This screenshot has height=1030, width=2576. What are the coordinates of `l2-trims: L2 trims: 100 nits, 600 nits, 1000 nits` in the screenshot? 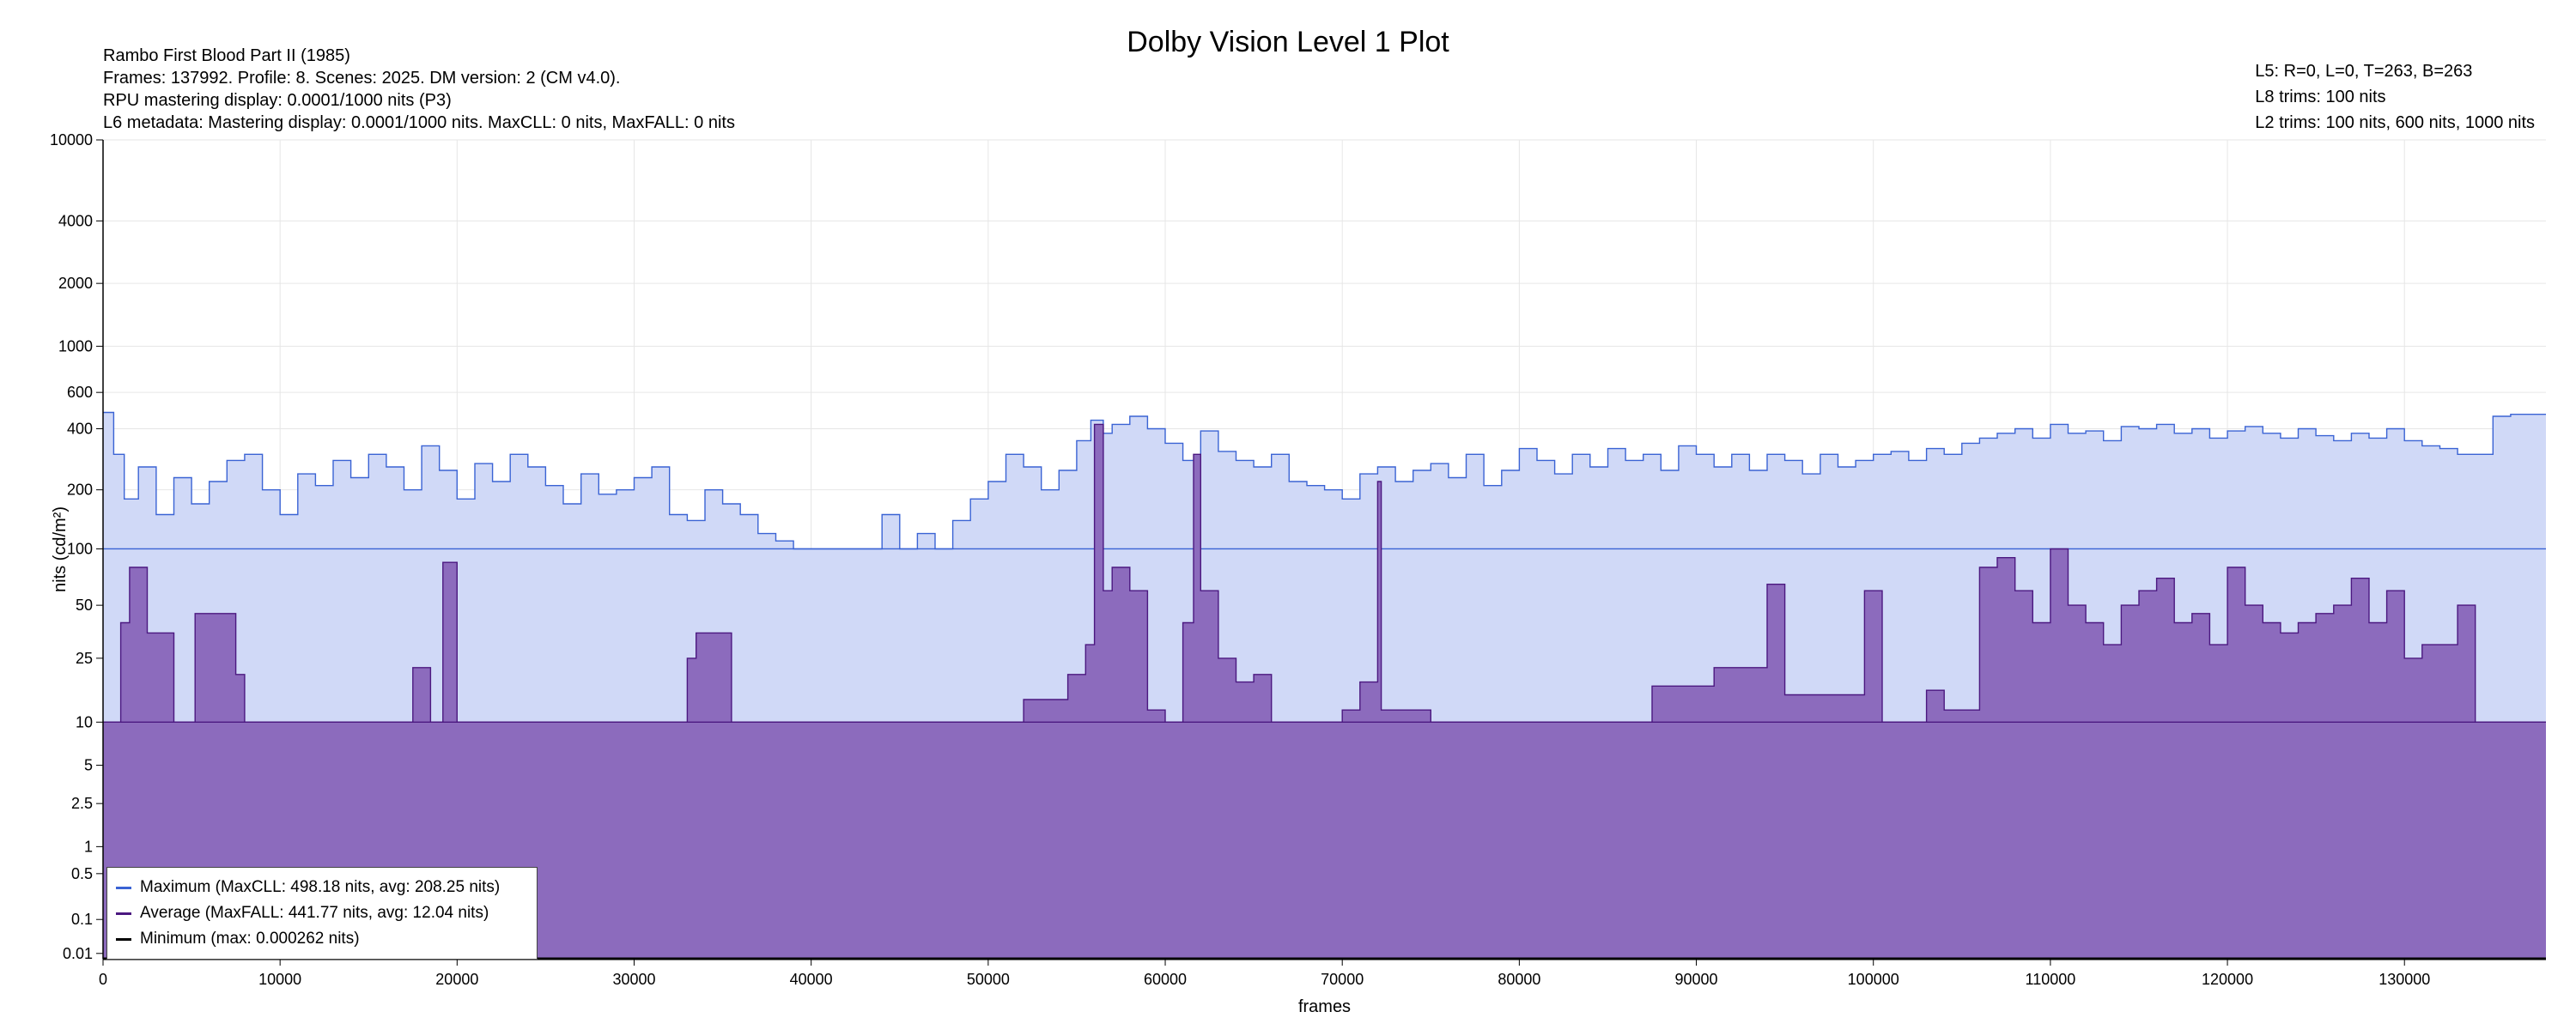 It's located at (2395, 122).